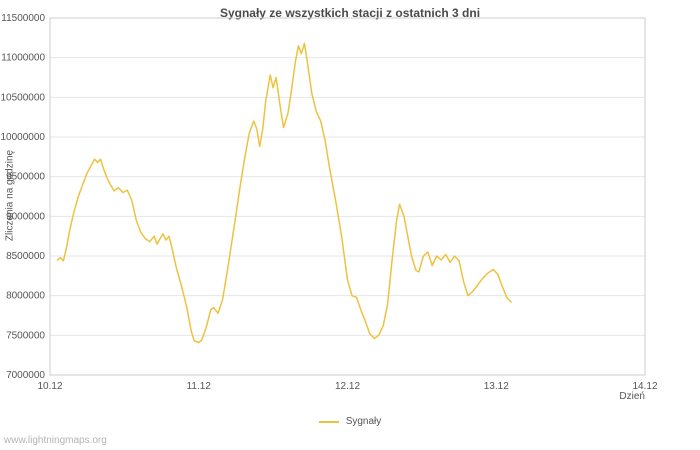 The width and height of the screenshot is (700, 450). What do you see at coordinates (496, 386) in the screenshot?
I see `x-tick-label: 13.12` at bounding box center [496, 386].